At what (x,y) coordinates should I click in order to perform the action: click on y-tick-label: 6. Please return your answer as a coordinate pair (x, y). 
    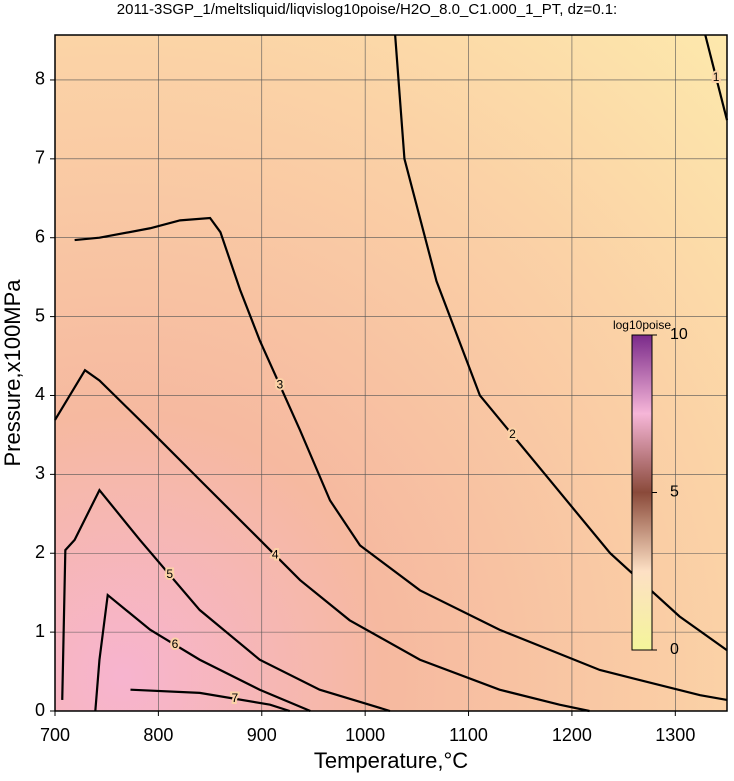
    Looking at the image, I should click on (40, 236).